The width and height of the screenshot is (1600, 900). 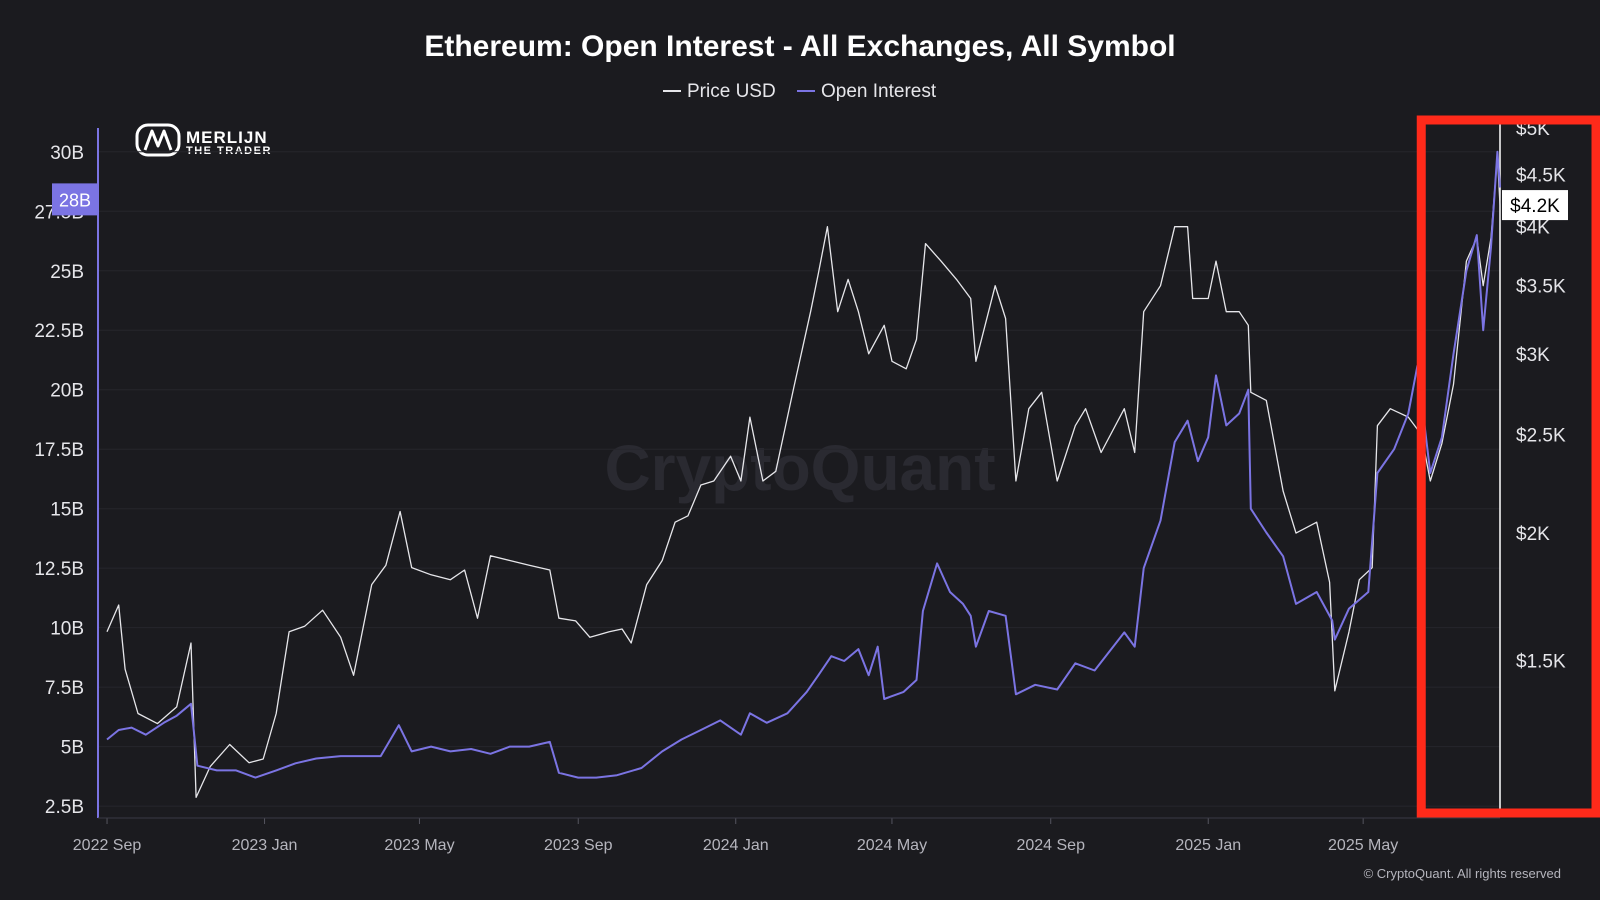 What do you see at coordinates (64, 807) in the screenshot?
I see `left-axis-tick-label: 2.5B` at bounding box center [64, 807].